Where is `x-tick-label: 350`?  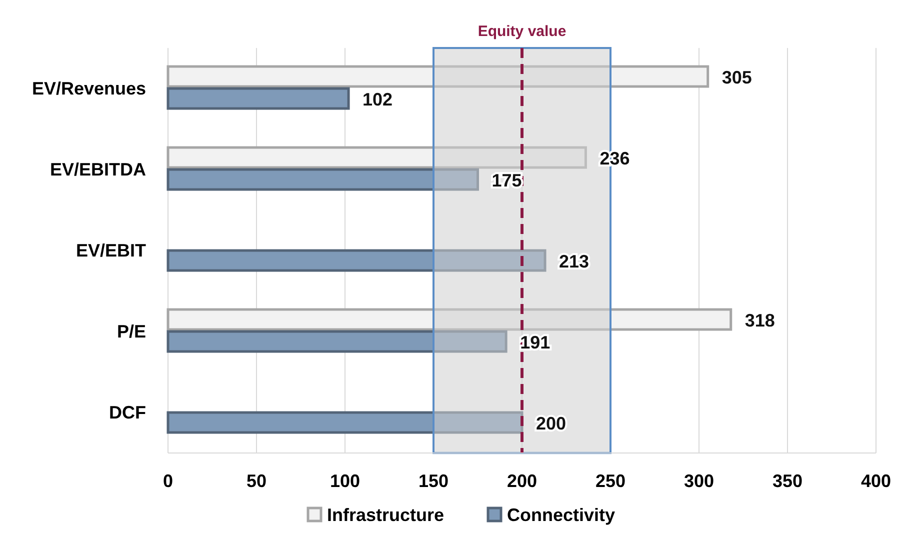
x-tick-label: 350 is located at coordinates (787, 481).